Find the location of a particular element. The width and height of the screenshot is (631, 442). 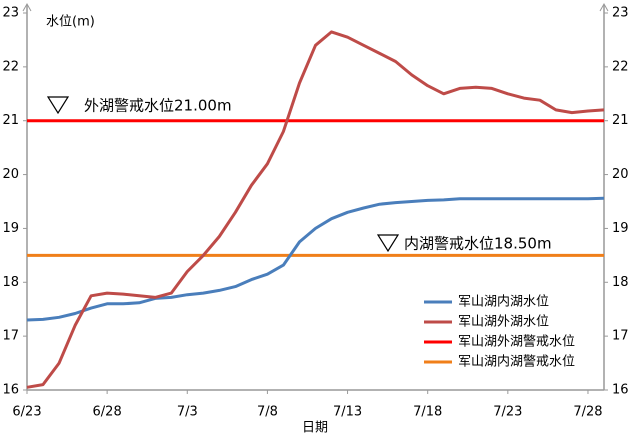

x-tick-label: 7/18 is located at coordinates (427, 412).